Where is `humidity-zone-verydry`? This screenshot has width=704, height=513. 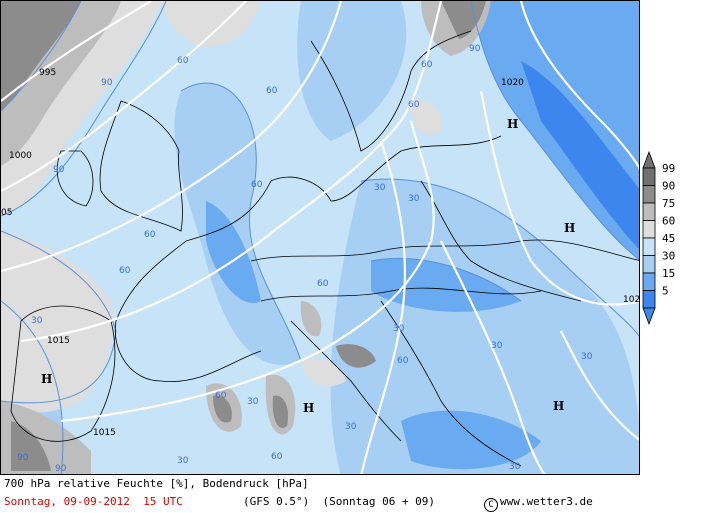
humidity-zone-verydry is located at coordinates (580, 155).